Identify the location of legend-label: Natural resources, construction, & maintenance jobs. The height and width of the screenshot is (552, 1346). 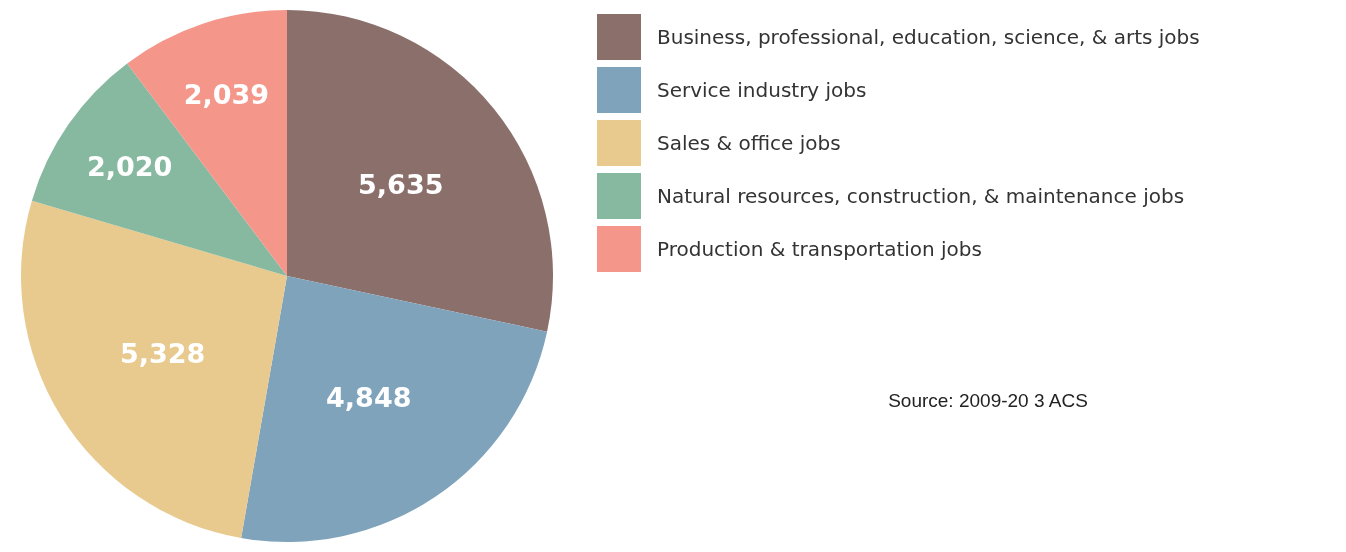
(921, 196).